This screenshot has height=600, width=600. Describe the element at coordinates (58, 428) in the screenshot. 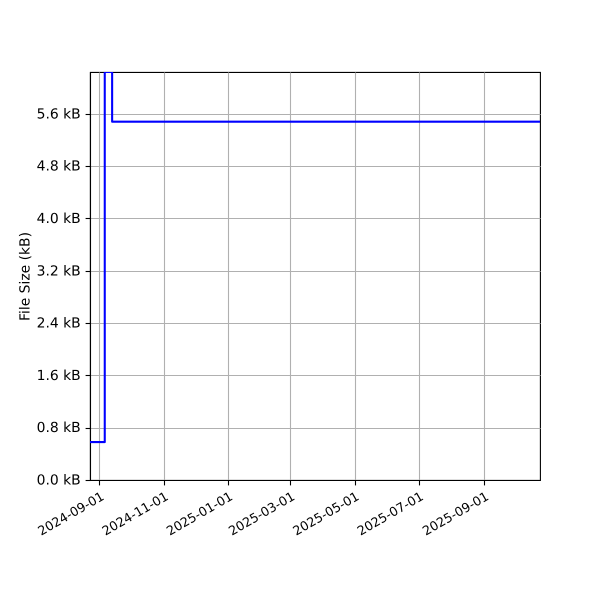

I see `y-tick-label: 0.8 kB` at that location.